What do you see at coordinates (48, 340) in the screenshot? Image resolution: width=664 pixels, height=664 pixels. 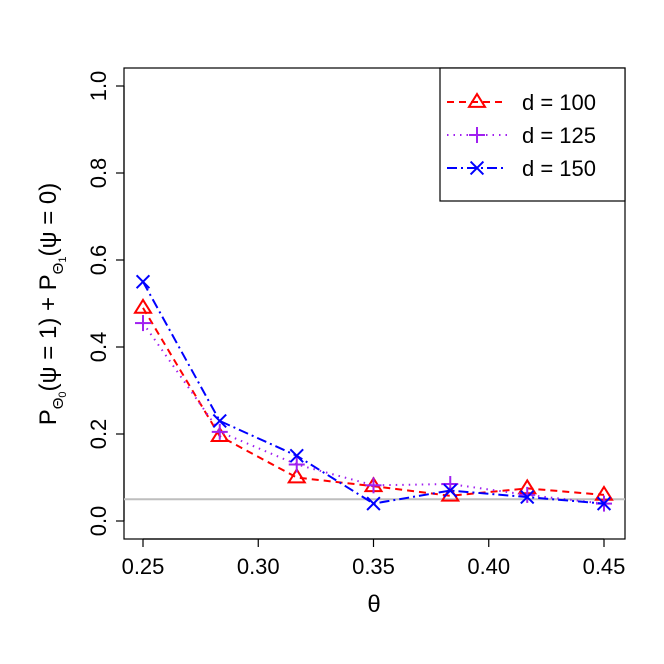 I see `y-title-mid: (ψ = 1) +` at bounding box center [48, 340].